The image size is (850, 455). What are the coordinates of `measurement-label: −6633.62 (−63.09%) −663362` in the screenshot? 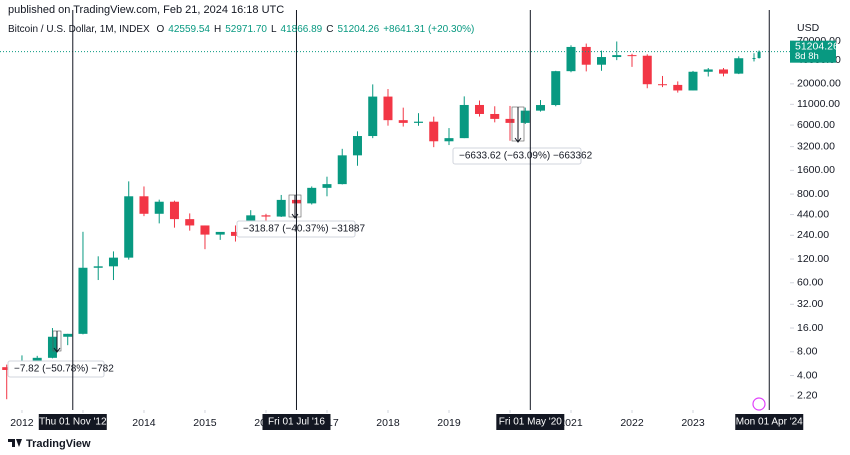 It's located at (522, 156).